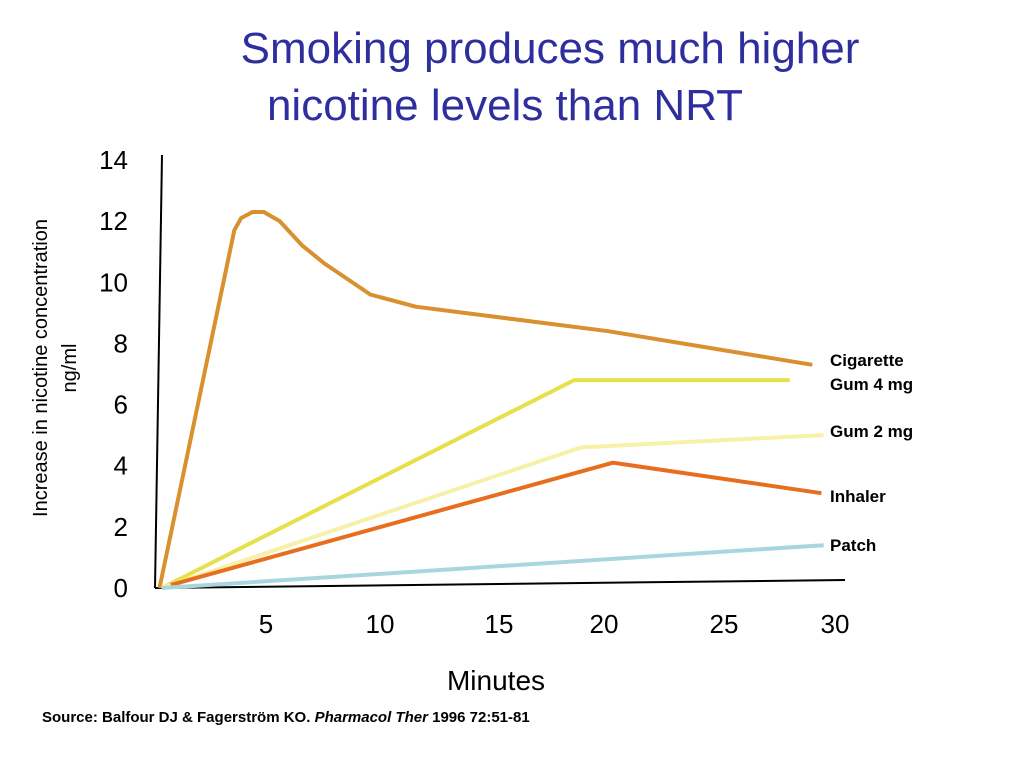 This screenshot has width=1024, height=768. Describe the element at coordinates (121, 405) in the screenshot. I see `y-tick-label: 6` at that location.